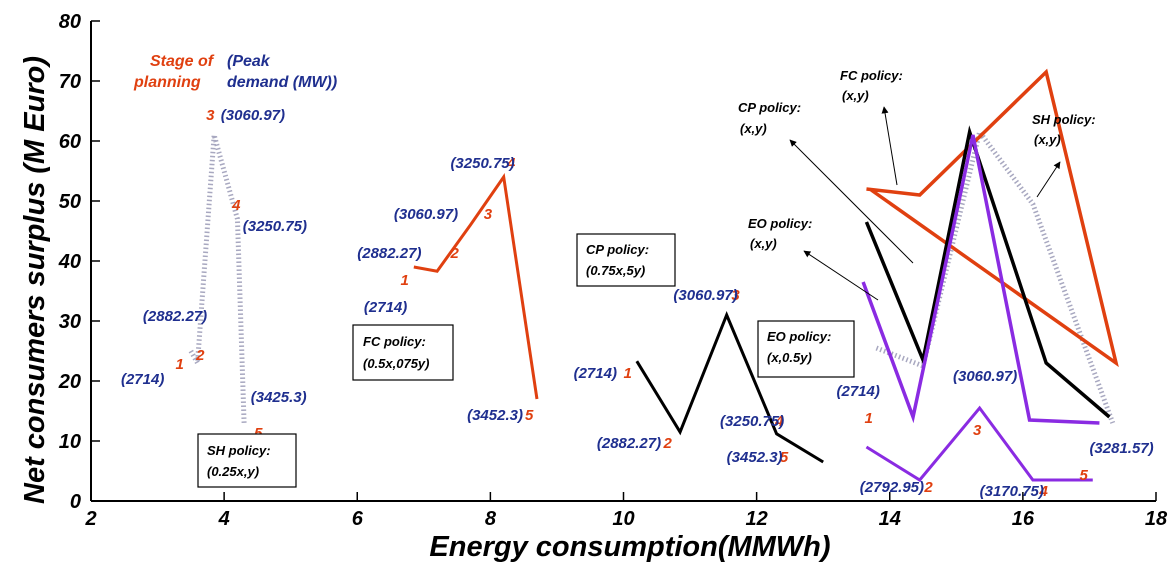 This screenshot has height=562, width=1174. Describe the element at coordinates (1064, 155) in the screenshot. I see `annotation-sh-xy: SH policy: (x,y)` at that location.